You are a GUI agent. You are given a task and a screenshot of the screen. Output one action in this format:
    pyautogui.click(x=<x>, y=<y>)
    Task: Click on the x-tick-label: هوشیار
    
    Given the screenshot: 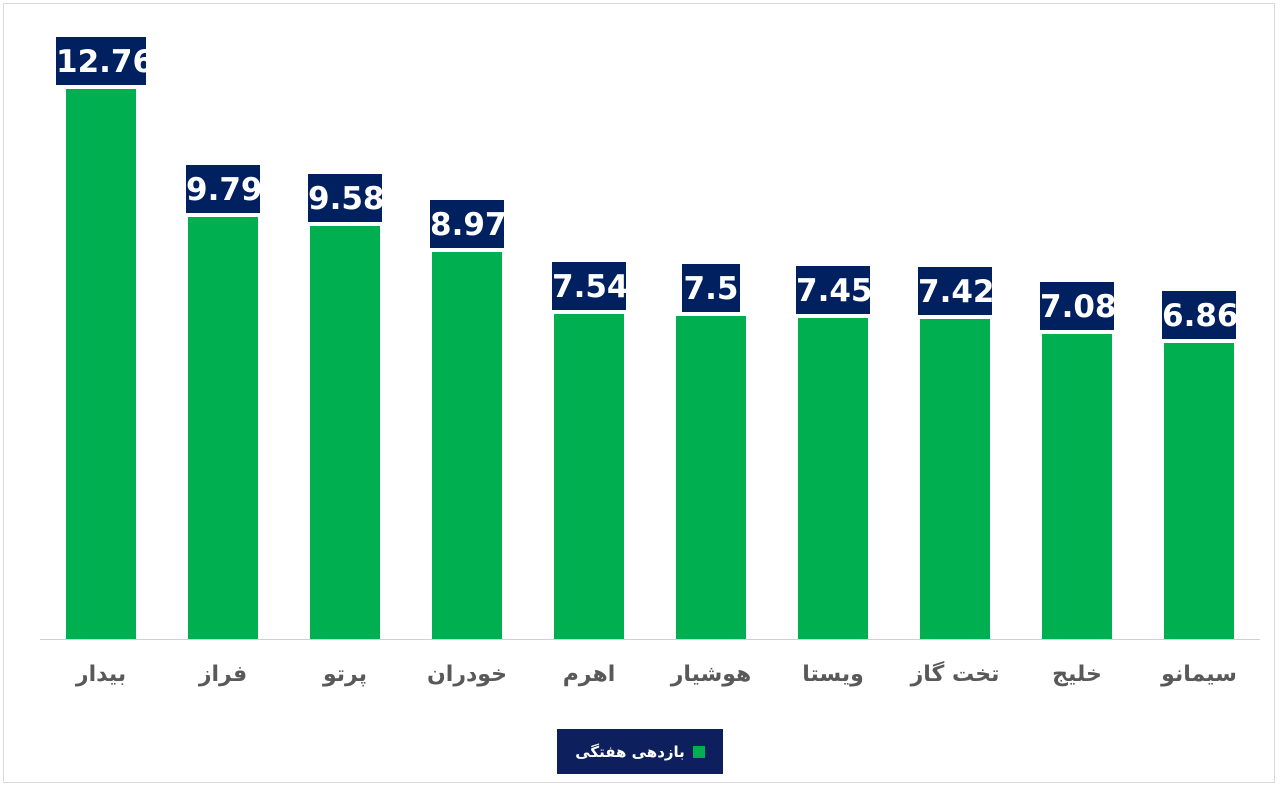 What is the action you would take?
    pyautogui.click(x=711, y=674)
    